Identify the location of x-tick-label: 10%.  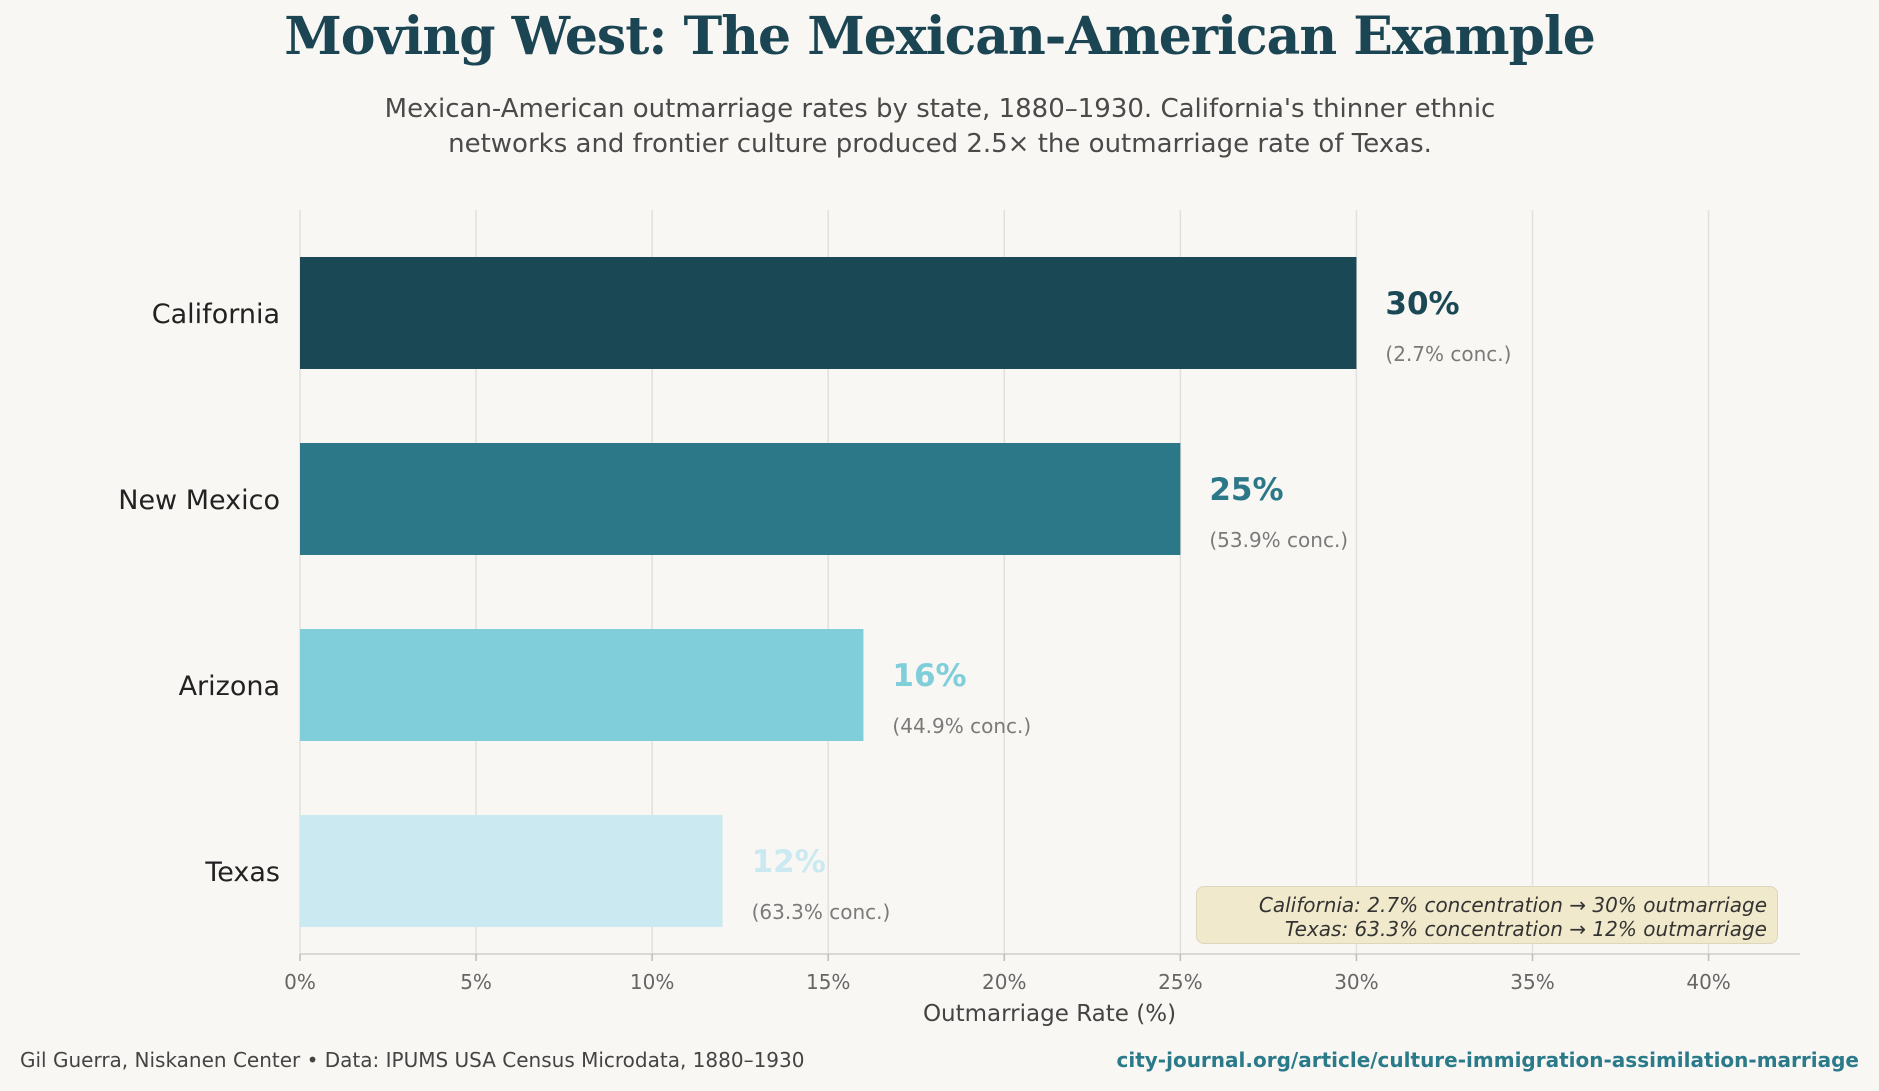
(652, 982).